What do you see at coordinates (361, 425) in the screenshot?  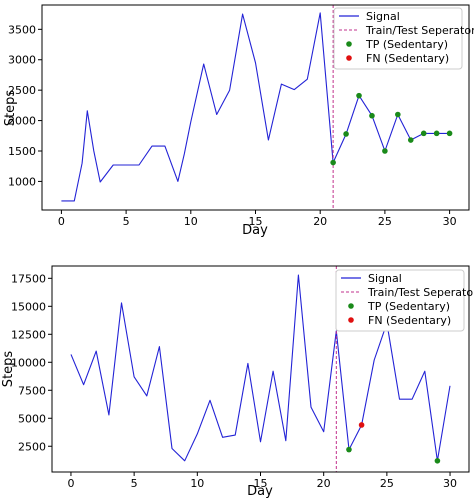 I see `fn-marker` at bounding box center [361, 425].